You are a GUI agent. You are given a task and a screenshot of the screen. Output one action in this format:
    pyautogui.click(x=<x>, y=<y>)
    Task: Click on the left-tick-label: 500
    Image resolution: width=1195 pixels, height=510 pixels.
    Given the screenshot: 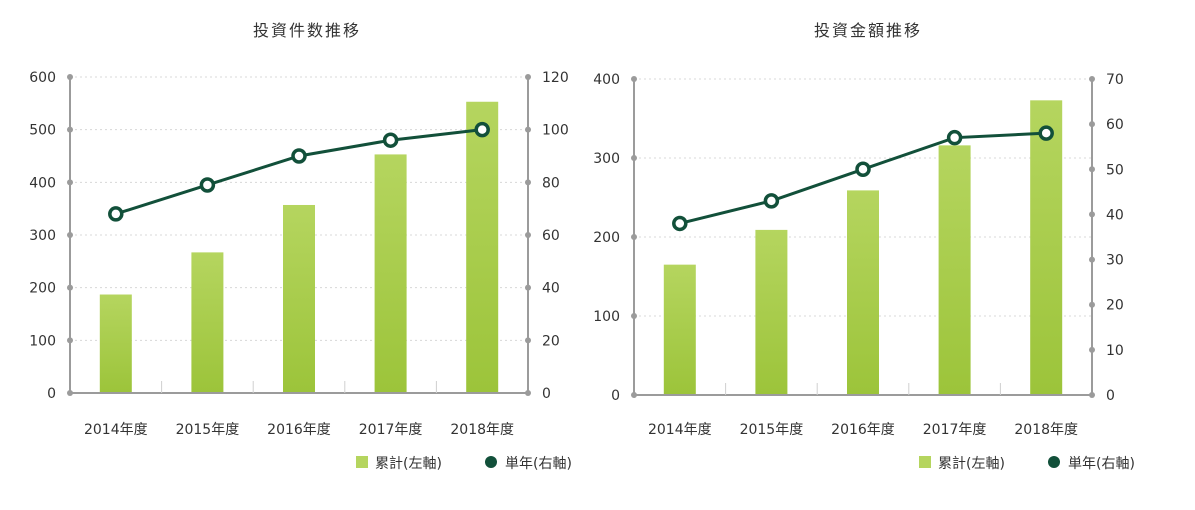 What is the action you would take?
    pyautogui.click(x=42, y=131)
    